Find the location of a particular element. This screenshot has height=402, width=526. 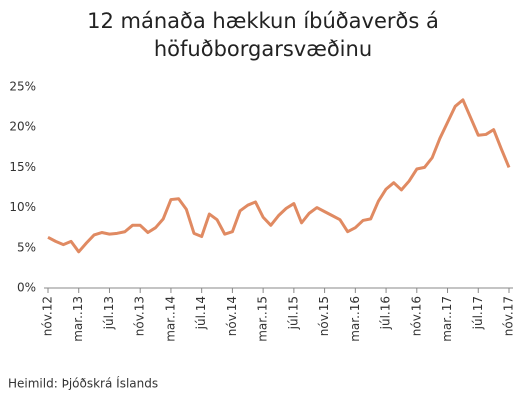

x-tick-label: nóv.16 is located at coordinates (416, 316).